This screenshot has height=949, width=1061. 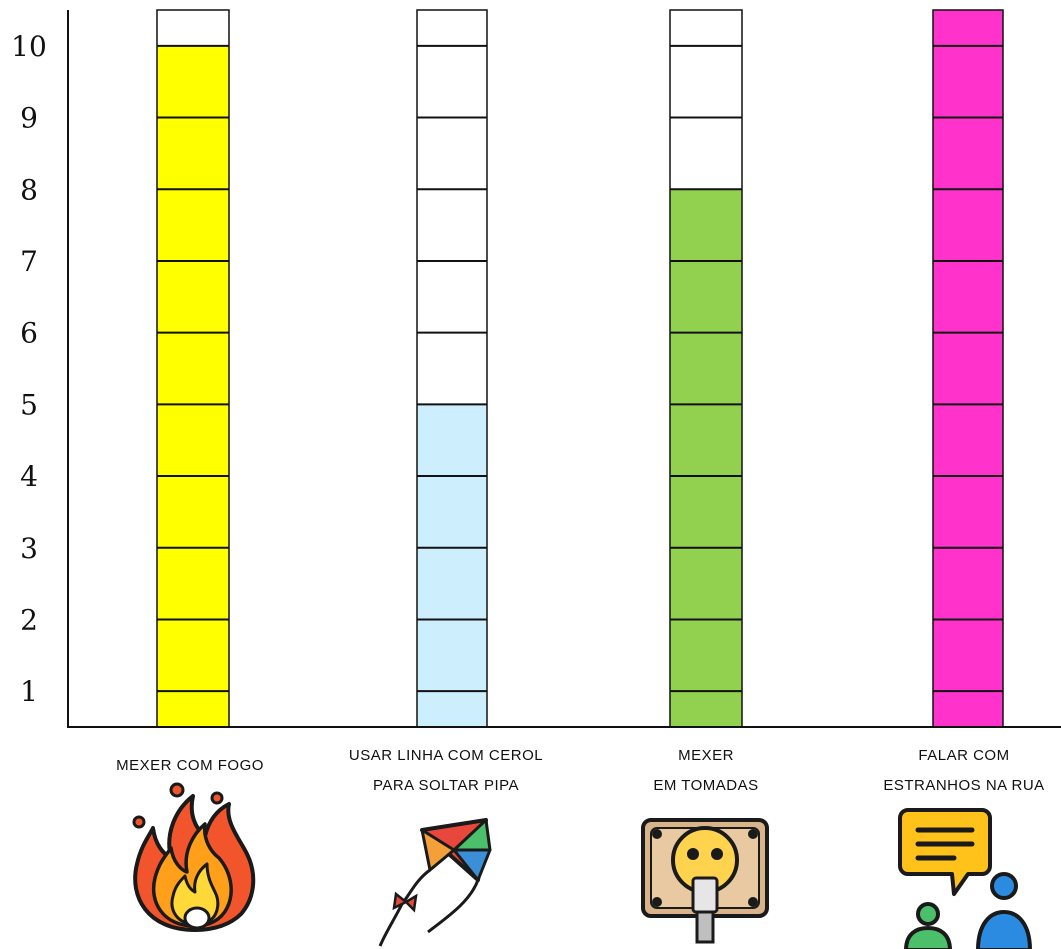 I want to click on category-label: MEXER, so click(x=706, y=755).